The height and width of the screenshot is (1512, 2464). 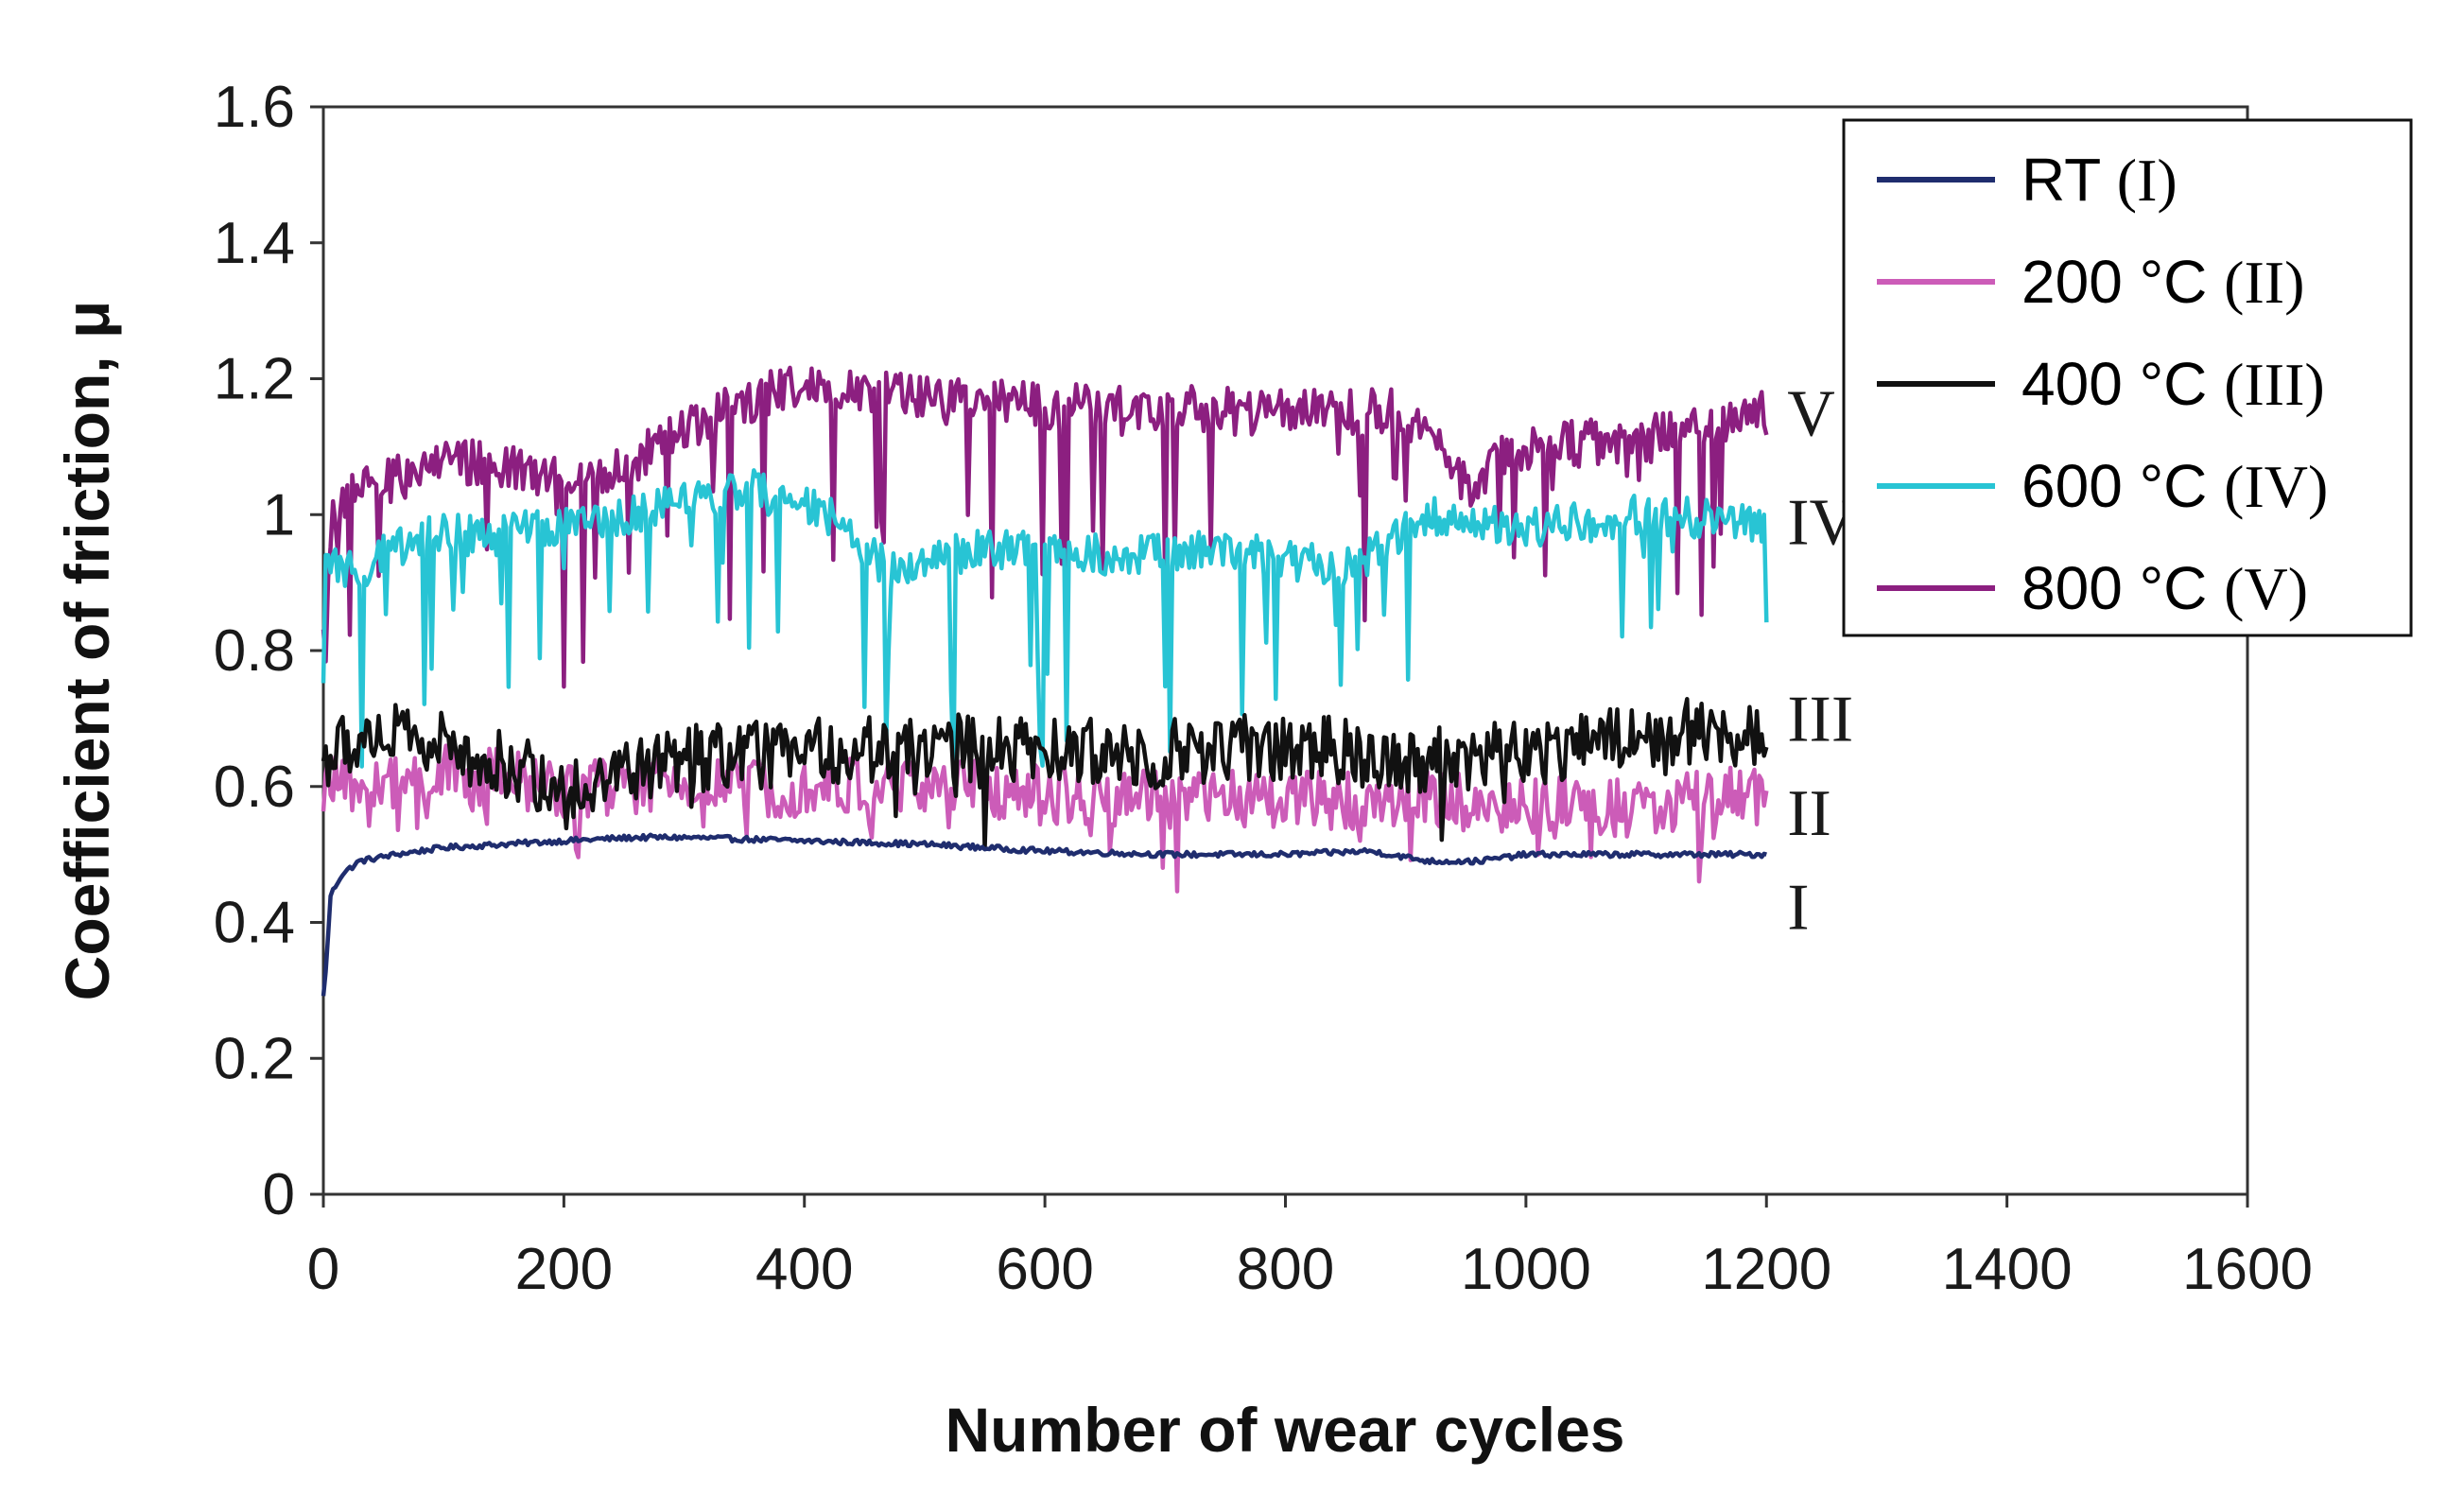 I want to click on curve-label-5: V, so click(x=1811, y=413).